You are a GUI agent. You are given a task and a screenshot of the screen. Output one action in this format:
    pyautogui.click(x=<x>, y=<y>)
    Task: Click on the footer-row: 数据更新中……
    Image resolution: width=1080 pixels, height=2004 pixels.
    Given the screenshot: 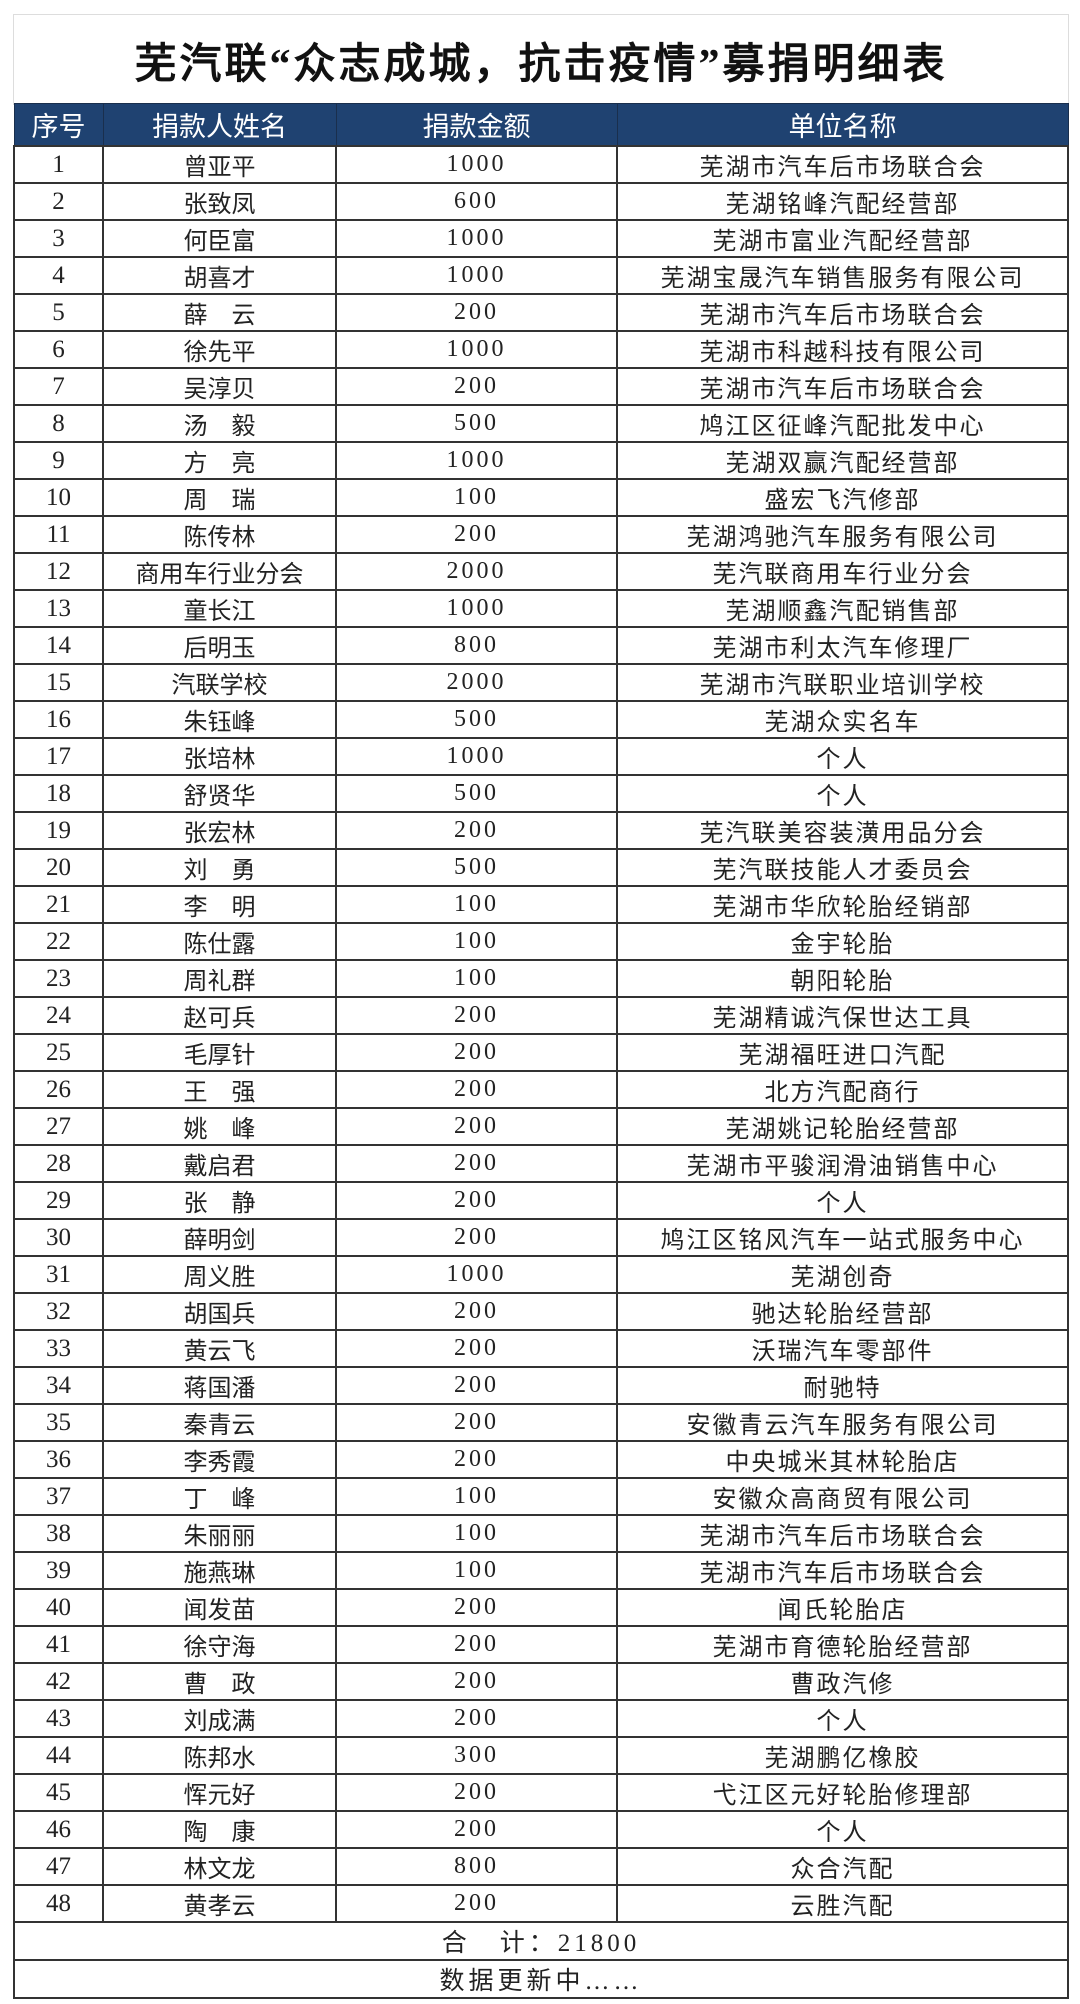 What is the action you would take?
    pyautogui.click(x=541, y=1979)
    